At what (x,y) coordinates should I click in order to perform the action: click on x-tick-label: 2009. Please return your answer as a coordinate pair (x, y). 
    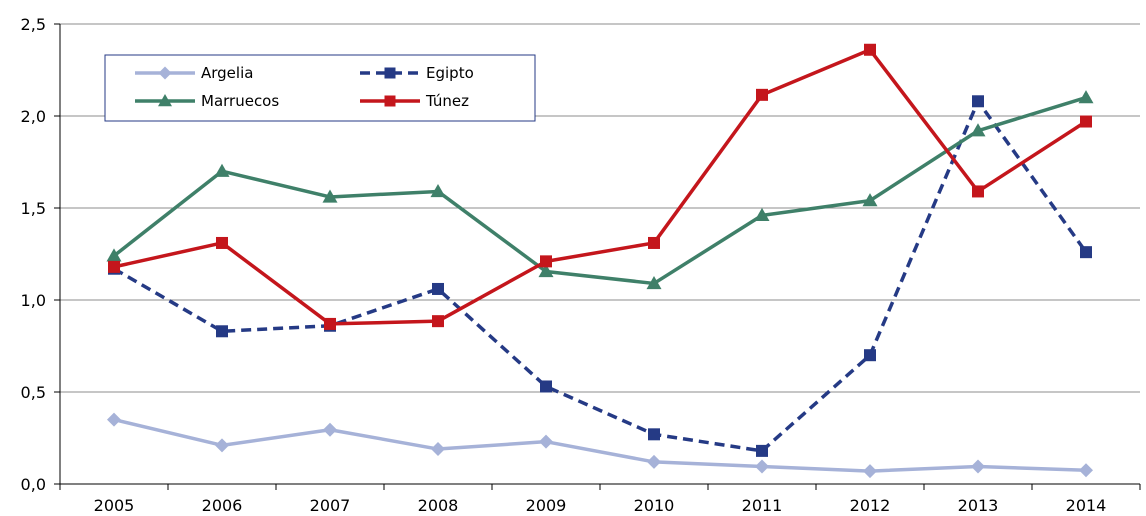
    Looking at the image, I should click on (546, 505).